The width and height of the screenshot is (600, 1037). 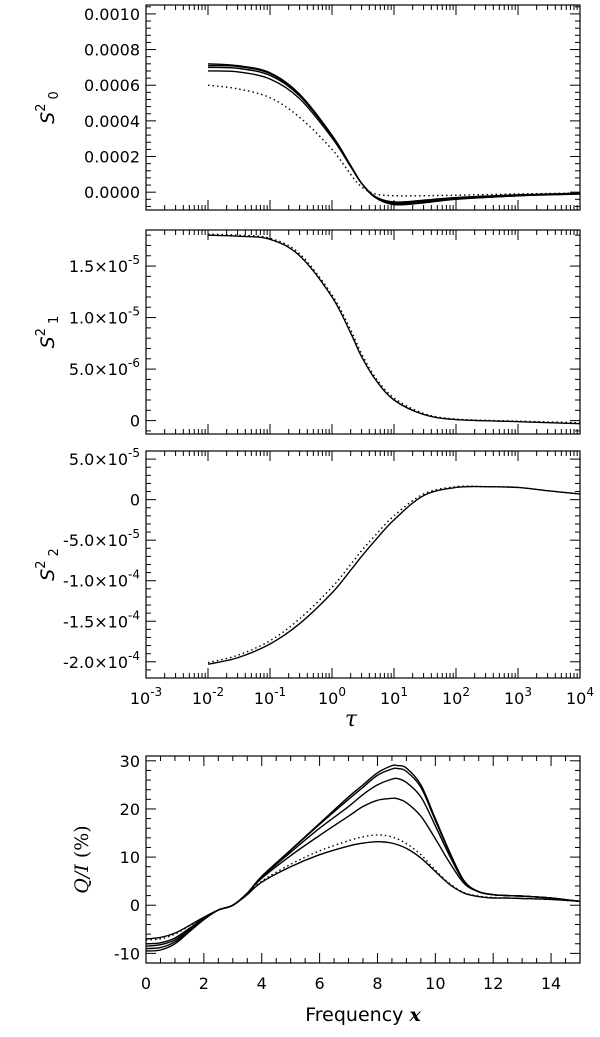 I want to click on x-tick-label: 10⁻¹, so click(x=270, y=696).